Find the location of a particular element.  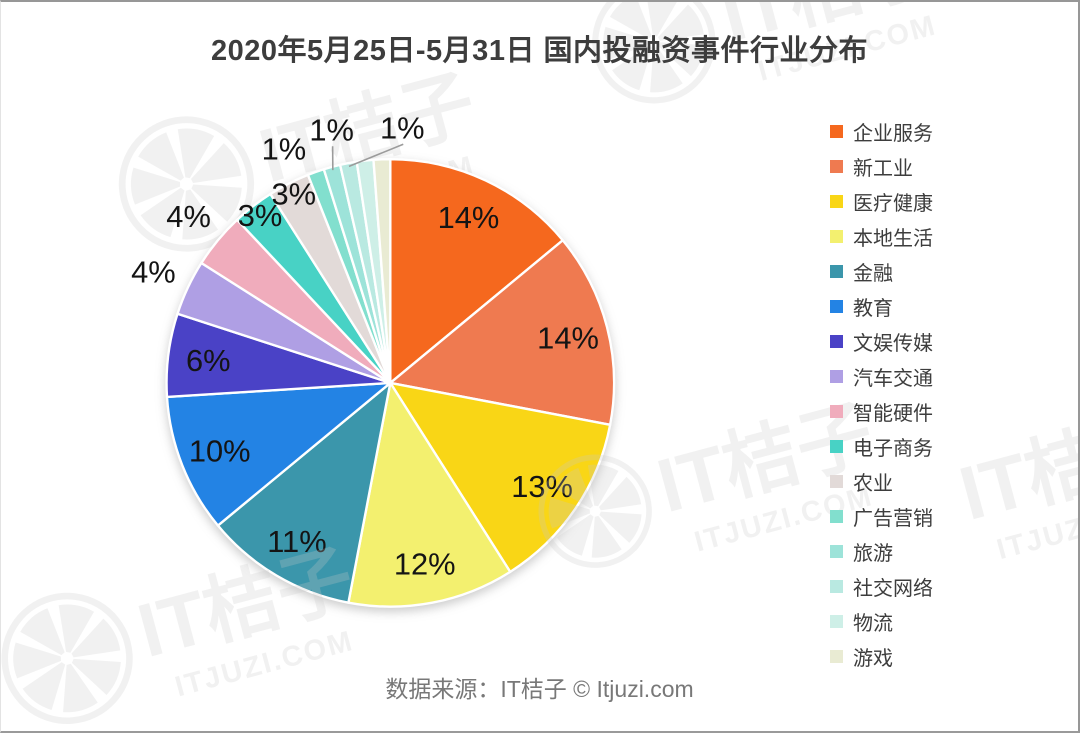

legend-label: 金融 is located at coordinates (873, 274).